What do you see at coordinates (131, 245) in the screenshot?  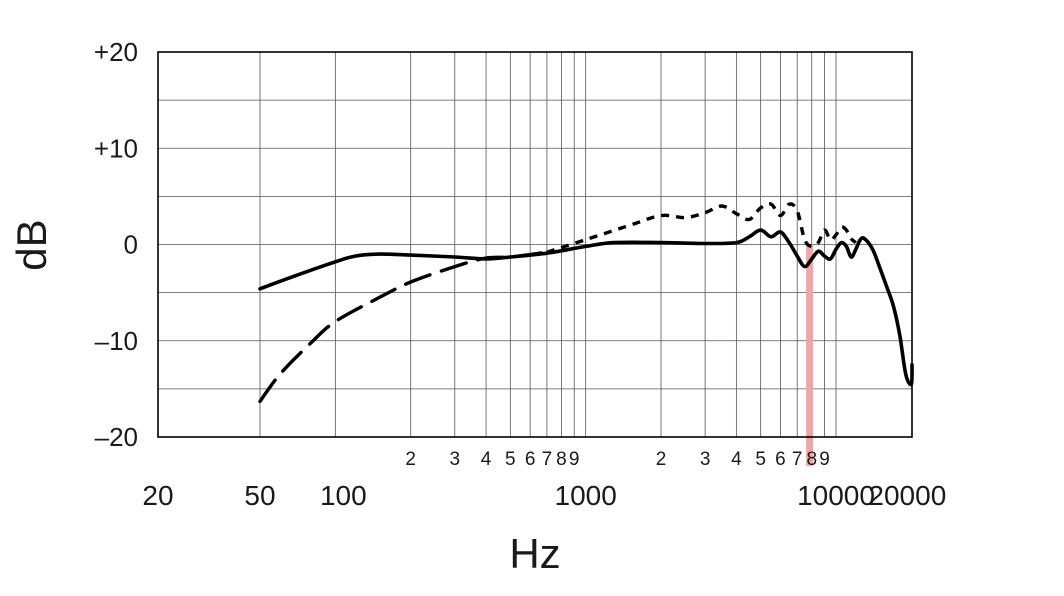 I see `y-tick-label: 0` at bounding box center [131, 245].